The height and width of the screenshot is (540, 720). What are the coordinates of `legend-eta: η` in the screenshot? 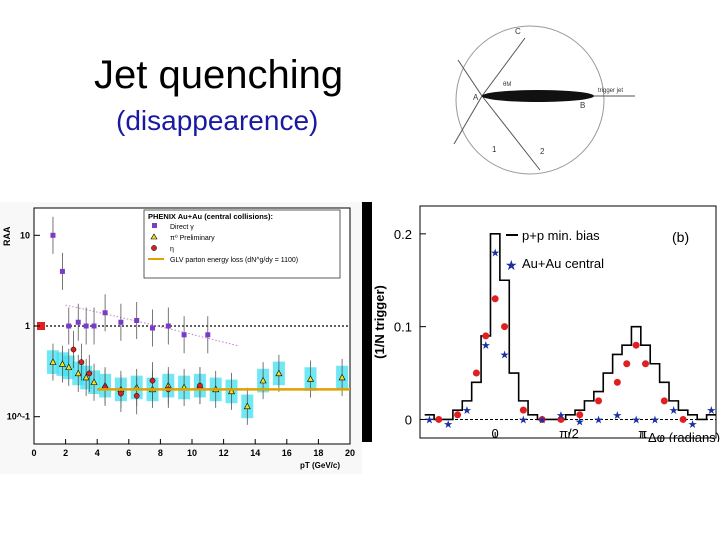 It's located at (172, 249).